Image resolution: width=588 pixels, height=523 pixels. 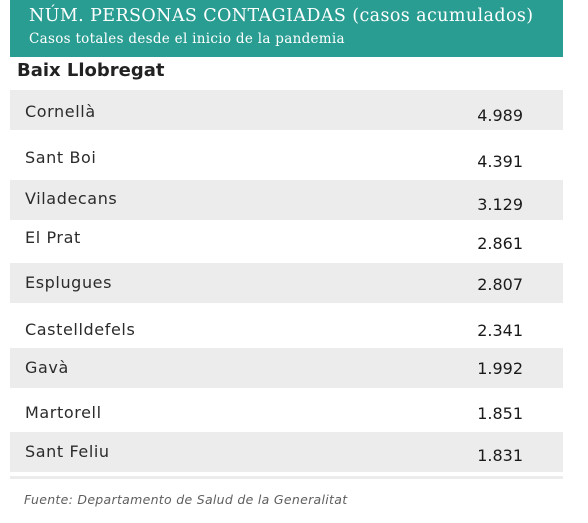 I want to click on table-row: Cornellà 4.989, so click(x=286, y=110).